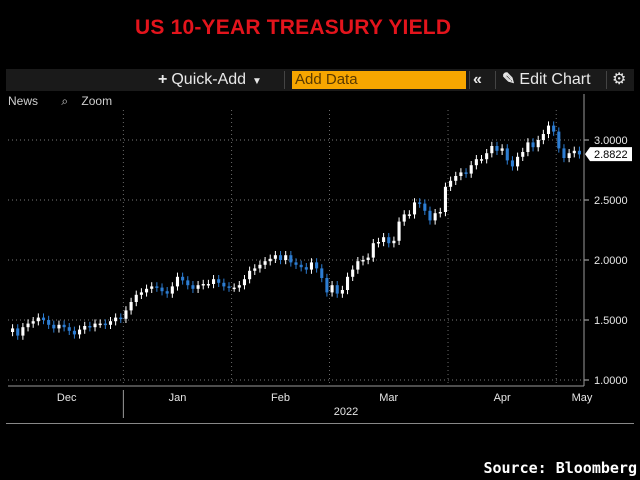 The width and height of the screenshot is (640, 480). I want to click on zoom-button: ⌕ Zoom, so click(91, 101).